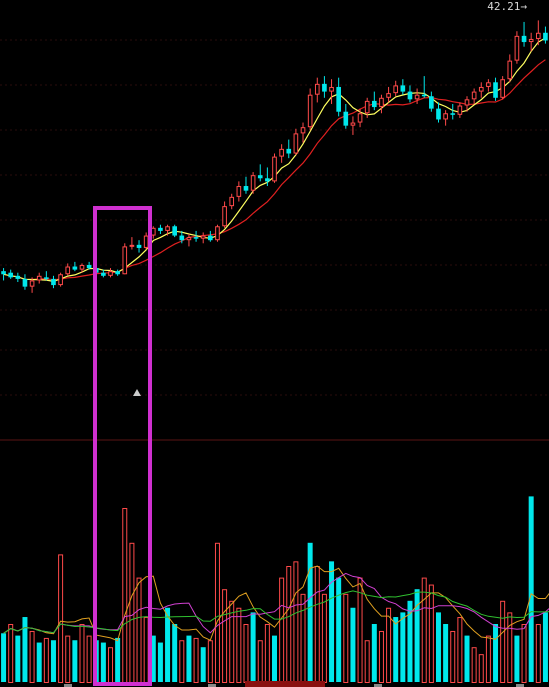  I want to click on volume-moving-averages, so click(276, 603).